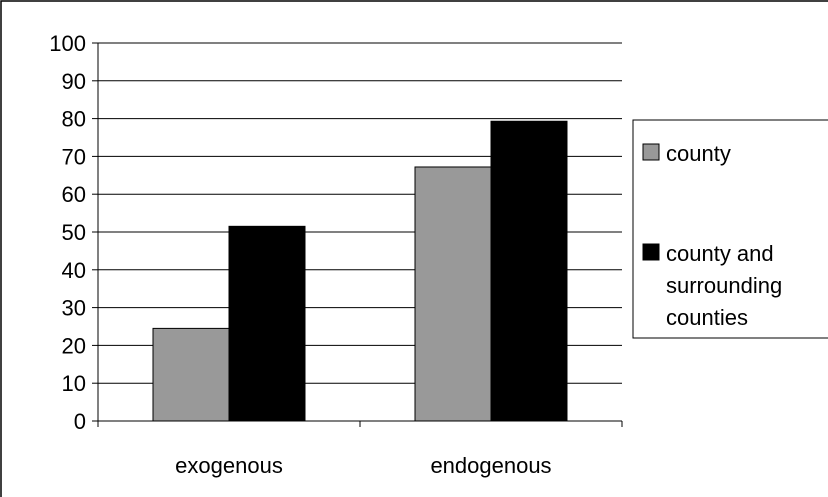 This screenshot has width=828, height=497. I want to click on y-tick-label: 80, so click(74, 119).